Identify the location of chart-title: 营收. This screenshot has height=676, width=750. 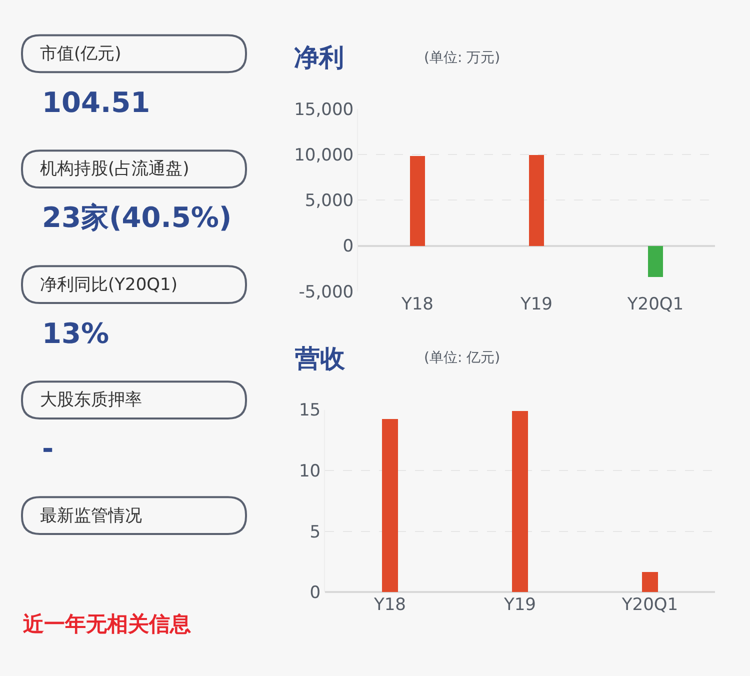
(320, 358).